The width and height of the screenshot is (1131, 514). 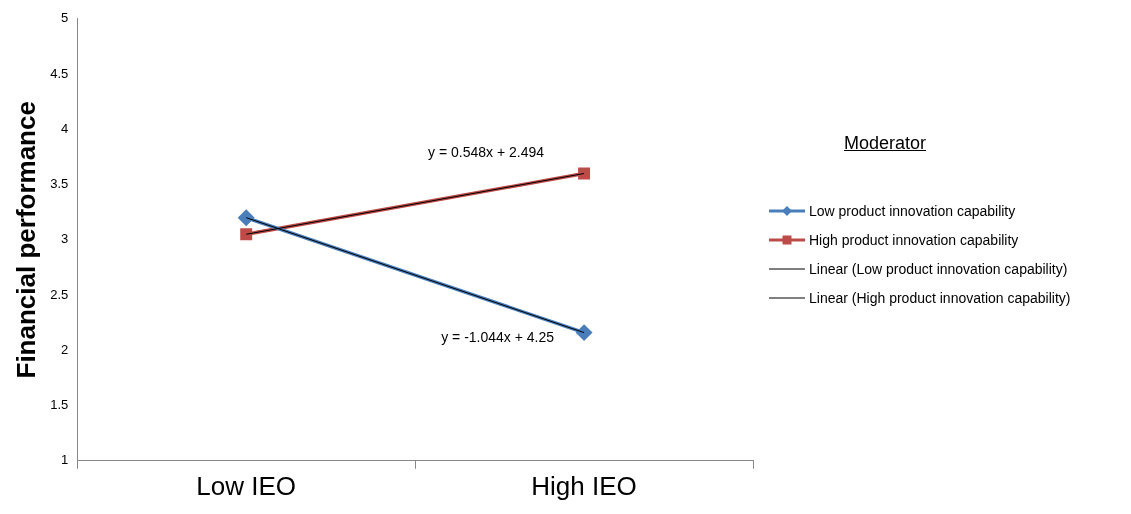 I want to click on y-tick-label: 1, so click(x=65, y=460).